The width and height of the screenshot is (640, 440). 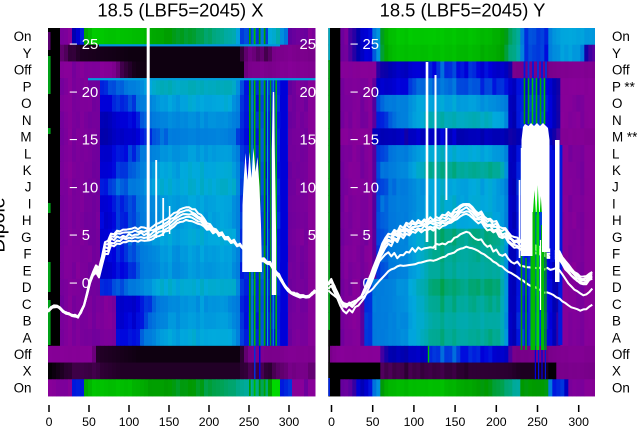 What do you see at coordinates (308, 45) in the screenshot?
I see `svg-text: 25` at bounding box center [308, 45].